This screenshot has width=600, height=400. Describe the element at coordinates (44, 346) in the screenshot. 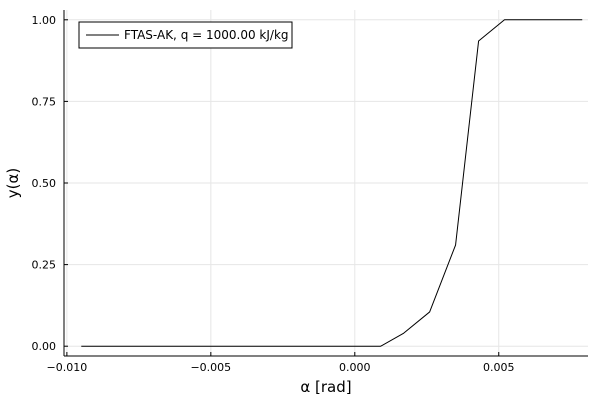

I see `y-tick-label: 0.00` at that location.